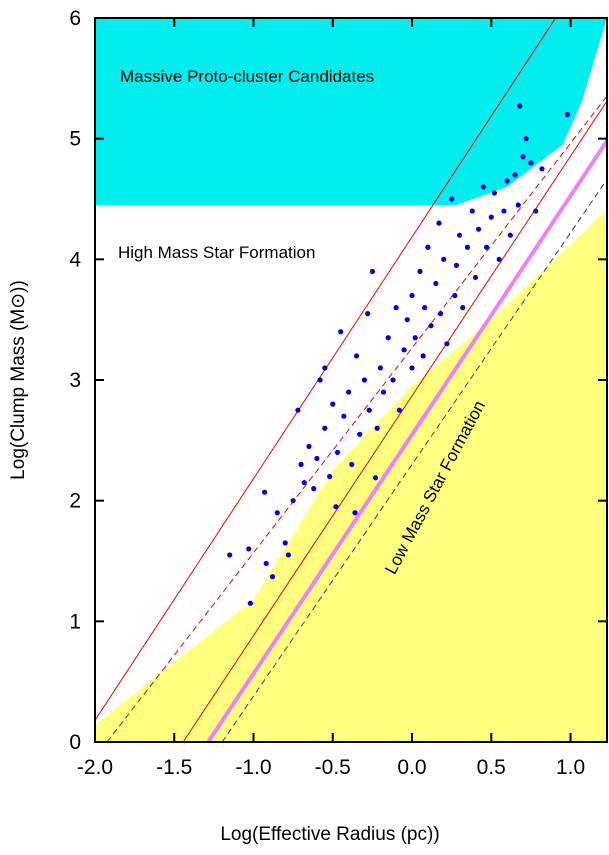  I want to click on x-tick-label: -1.0, so click(253, 767).